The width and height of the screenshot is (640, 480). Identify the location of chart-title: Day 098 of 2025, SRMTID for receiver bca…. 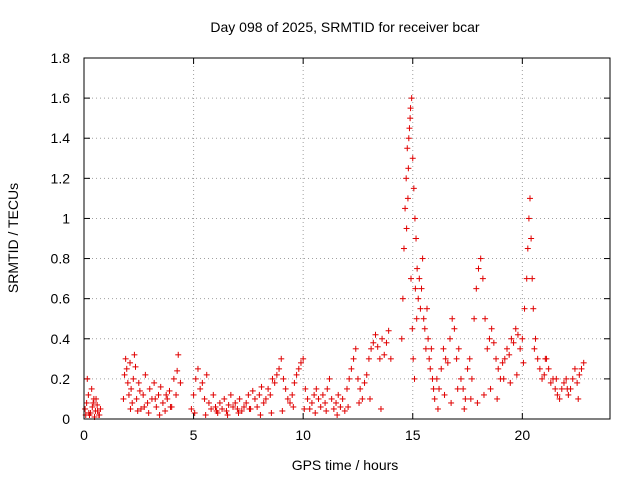
(345, 27).